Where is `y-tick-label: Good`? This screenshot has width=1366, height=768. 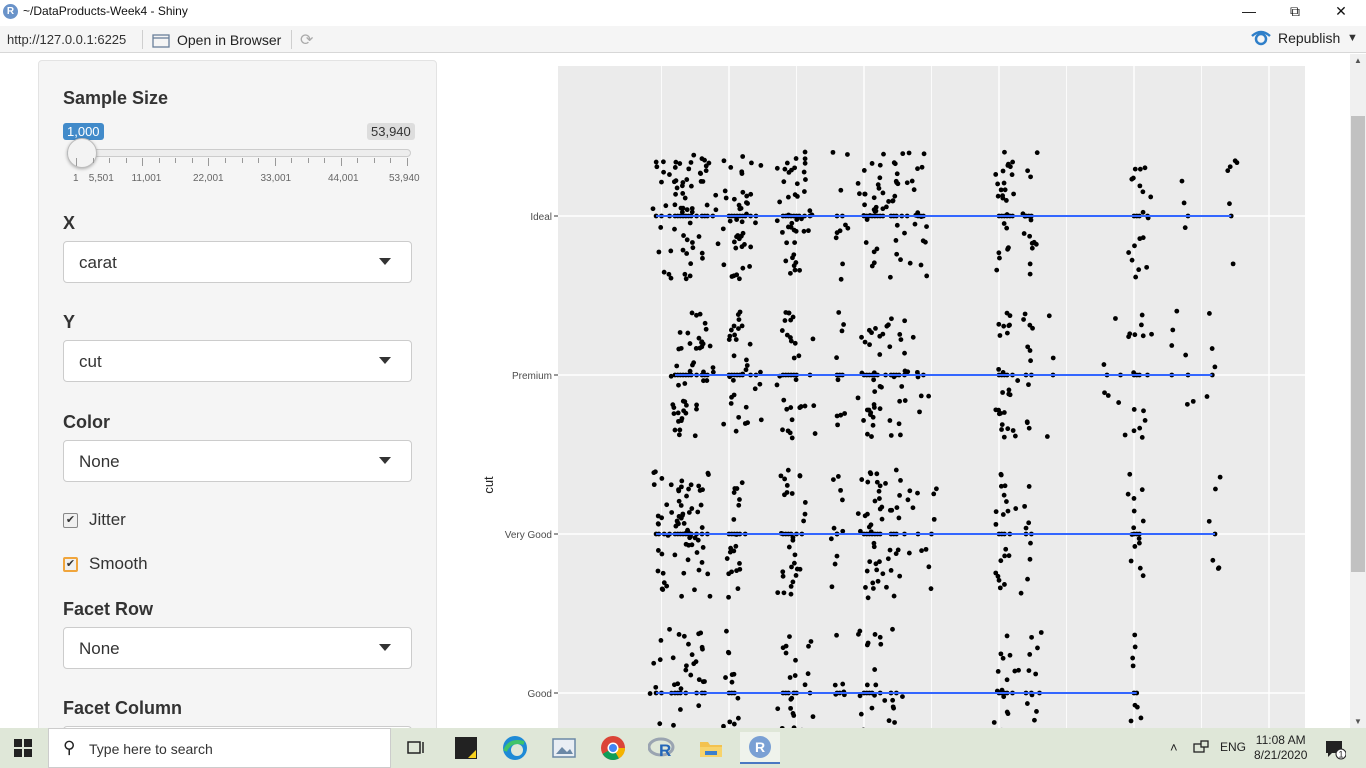
y-tick-label: Good is located at coordinates (540, 694).